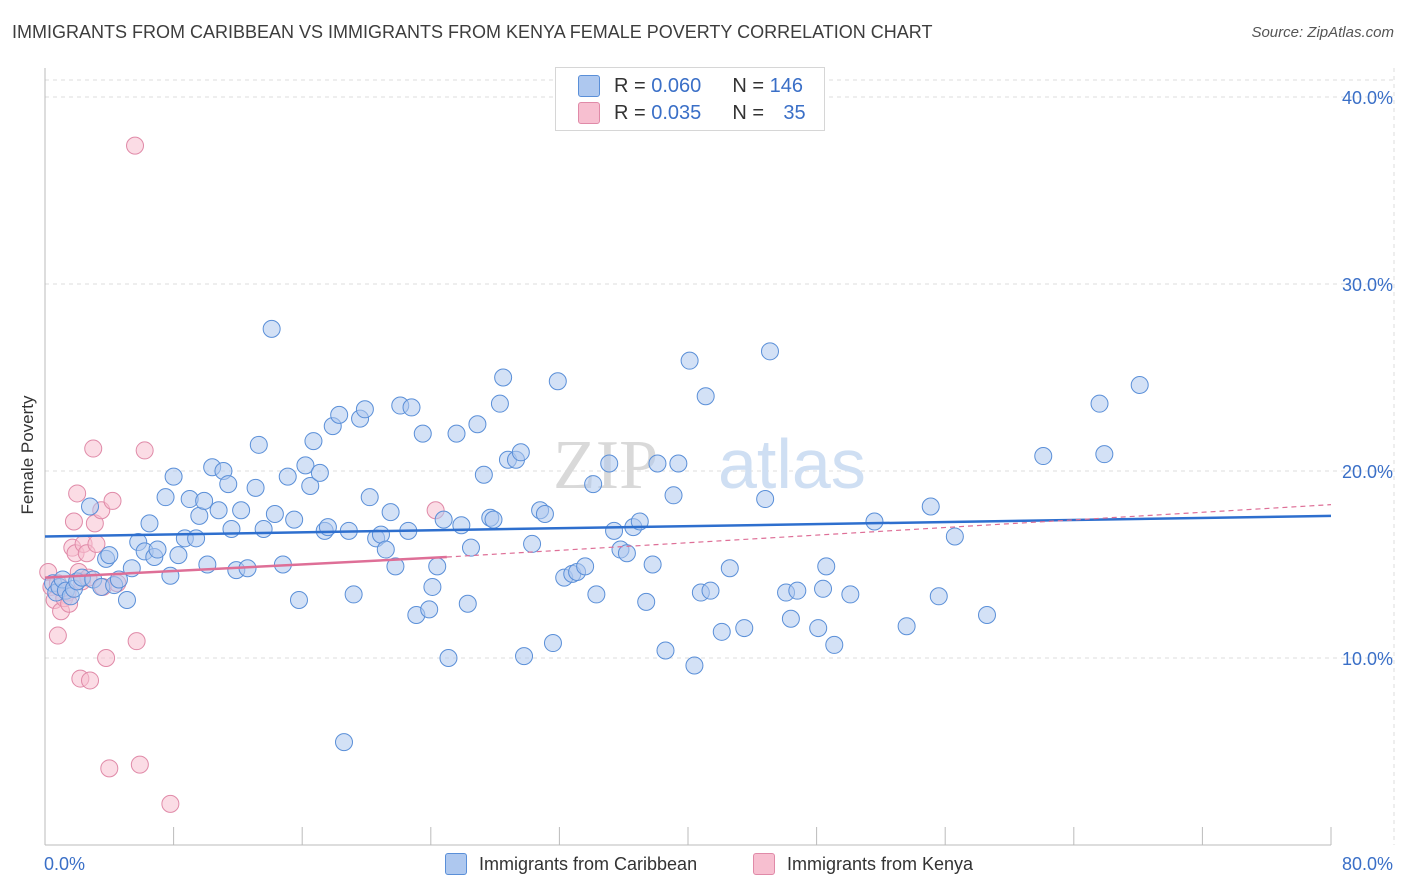 The height and width of the screenshot is (892, 1406). Describe the element at coordinates (688, 541) in the screenshot. I see `trend-layer` at that location.